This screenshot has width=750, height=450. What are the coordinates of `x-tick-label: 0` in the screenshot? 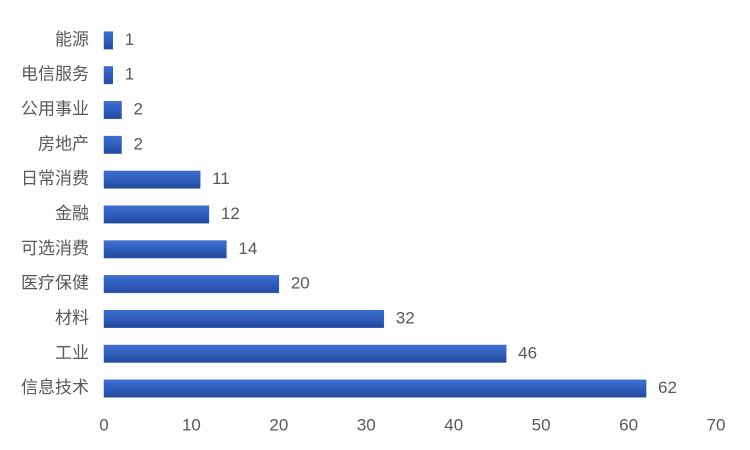 It's located at (103, 424).